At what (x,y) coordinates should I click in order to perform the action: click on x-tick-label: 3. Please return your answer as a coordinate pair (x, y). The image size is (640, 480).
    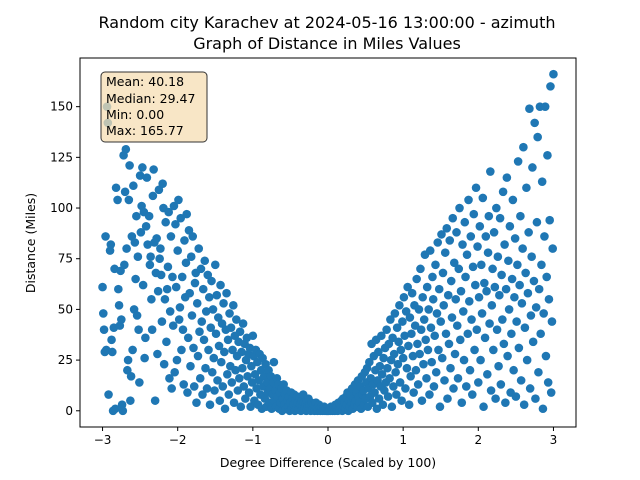
    Looking at the image, I should click on (554, 440).